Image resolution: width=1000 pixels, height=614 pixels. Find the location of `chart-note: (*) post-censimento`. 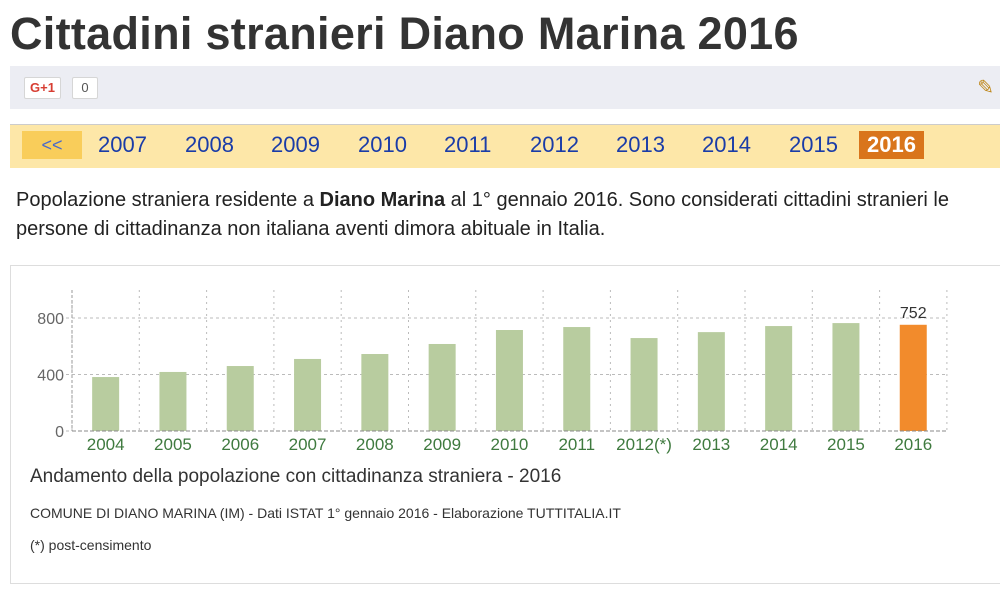

chart-note: (*) post-censimento is located at coordinates (91, 545).